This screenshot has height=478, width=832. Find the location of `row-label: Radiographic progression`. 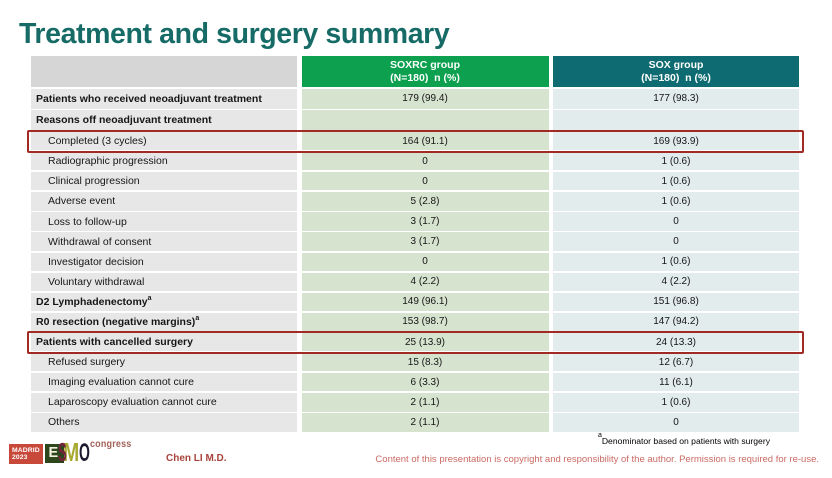

row-label: Radiographic progression is located at coordinates (164, 161).